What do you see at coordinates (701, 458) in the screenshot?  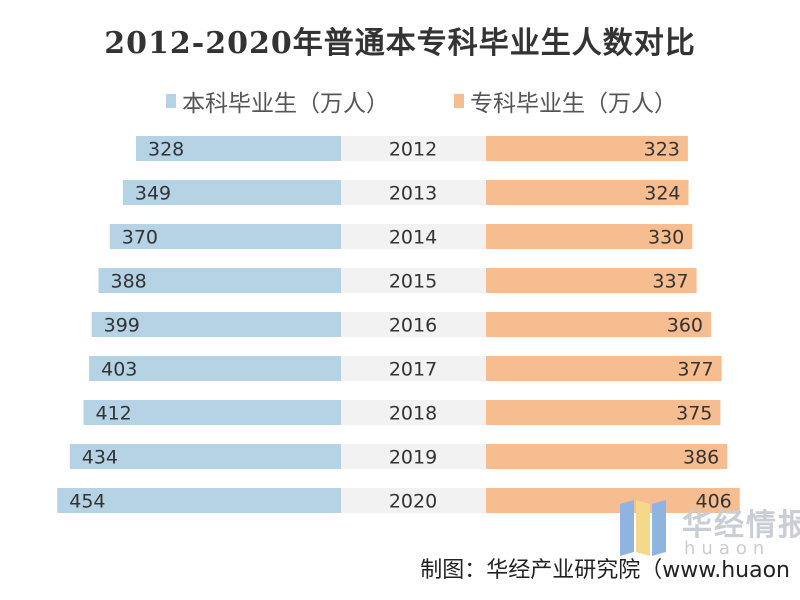 I see `data-label-junior-college: 386` at bounding box center [701, 458].